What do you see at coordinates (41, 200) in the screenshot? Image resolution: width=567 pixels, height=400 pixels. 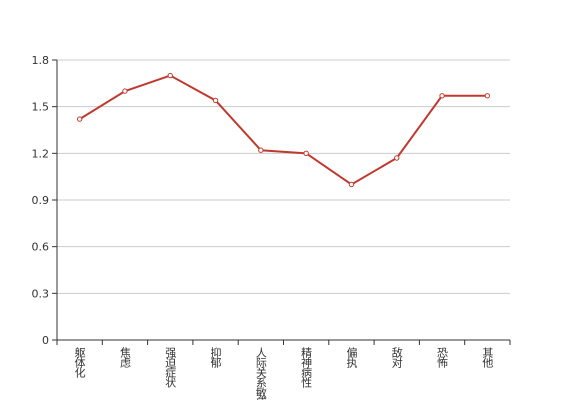 I see `y-tick-label: 0.9` at bounding box center [41, 200].